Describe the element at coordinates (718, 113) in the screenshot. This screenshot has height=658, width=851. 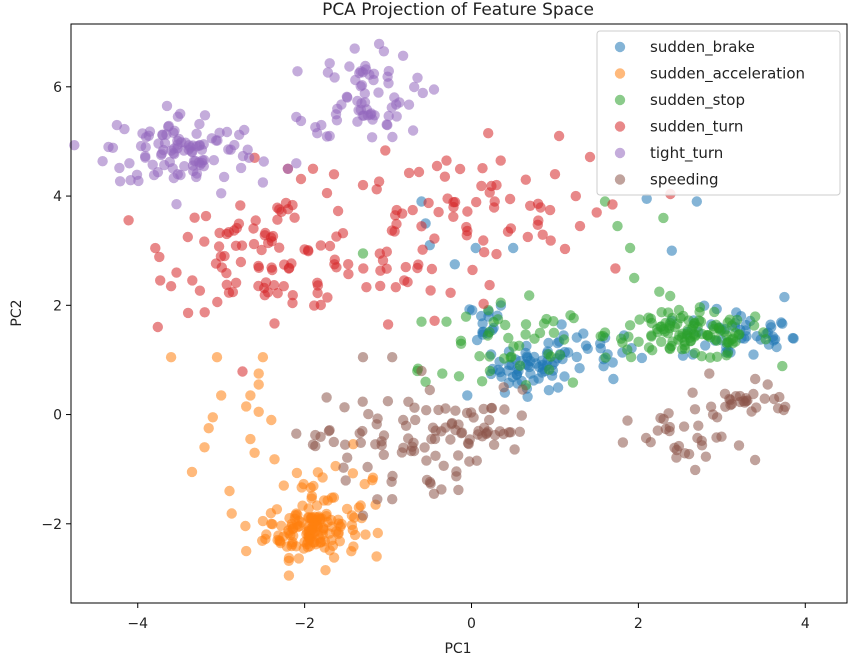
I see `legend-box` at that location.